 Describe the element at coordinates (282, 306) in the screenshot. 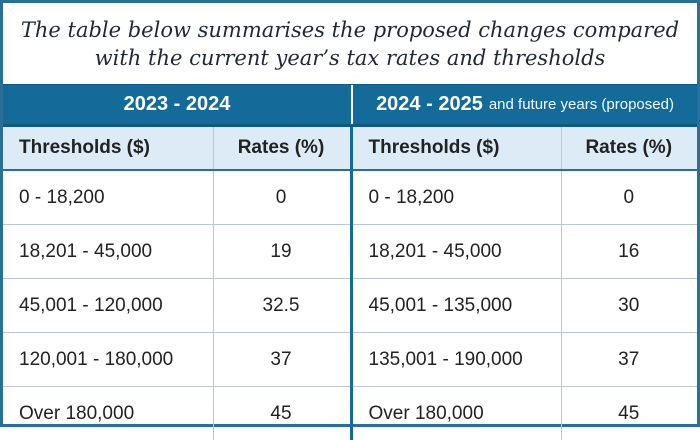

I see `current-rate-cell: 32.5` at that location.